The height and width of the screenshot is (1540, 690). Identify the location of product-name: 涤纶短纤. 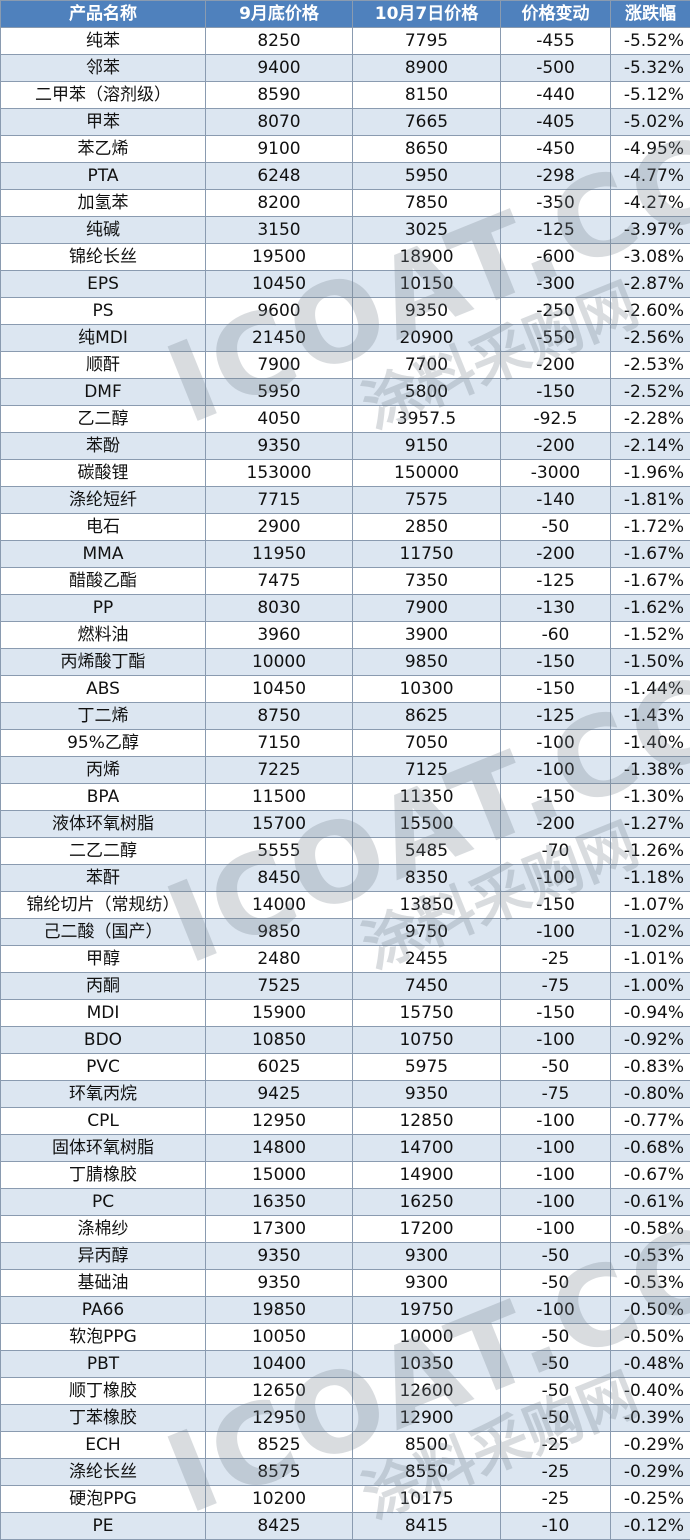
(103, 500).